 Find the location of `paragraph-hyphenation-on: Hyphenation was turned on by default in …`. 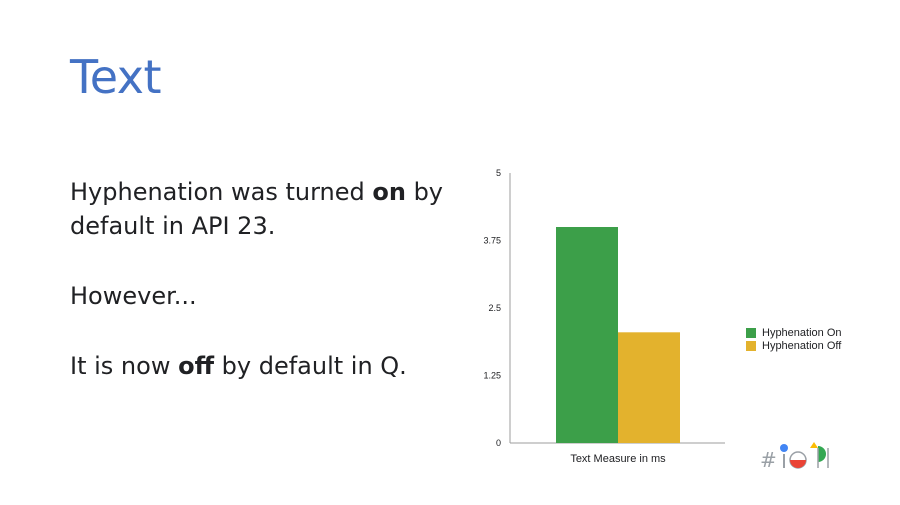

paragraph-hyphenation-on: Hyphenation was turned on by default in … is located at coordinates (270, 209).